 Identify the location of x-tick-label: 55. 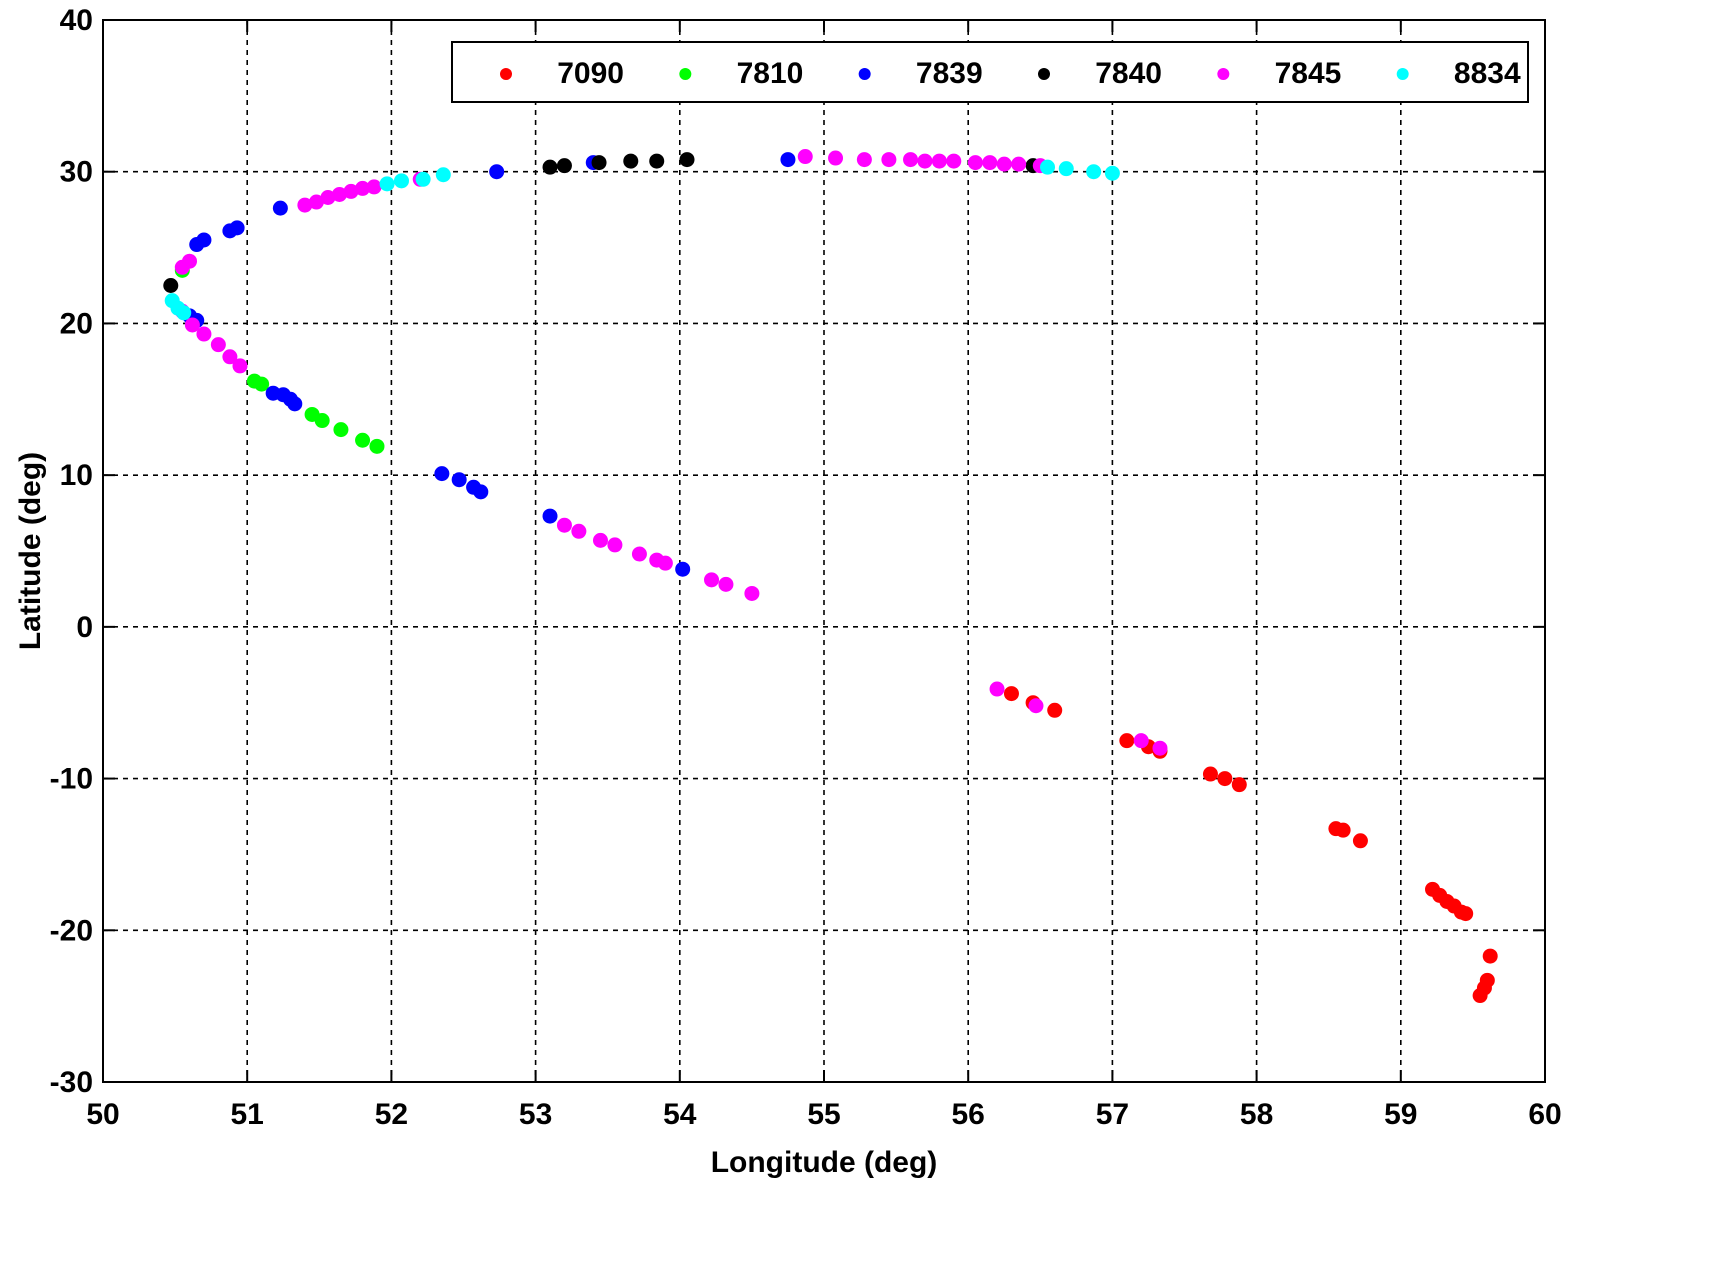
(823, 1114).